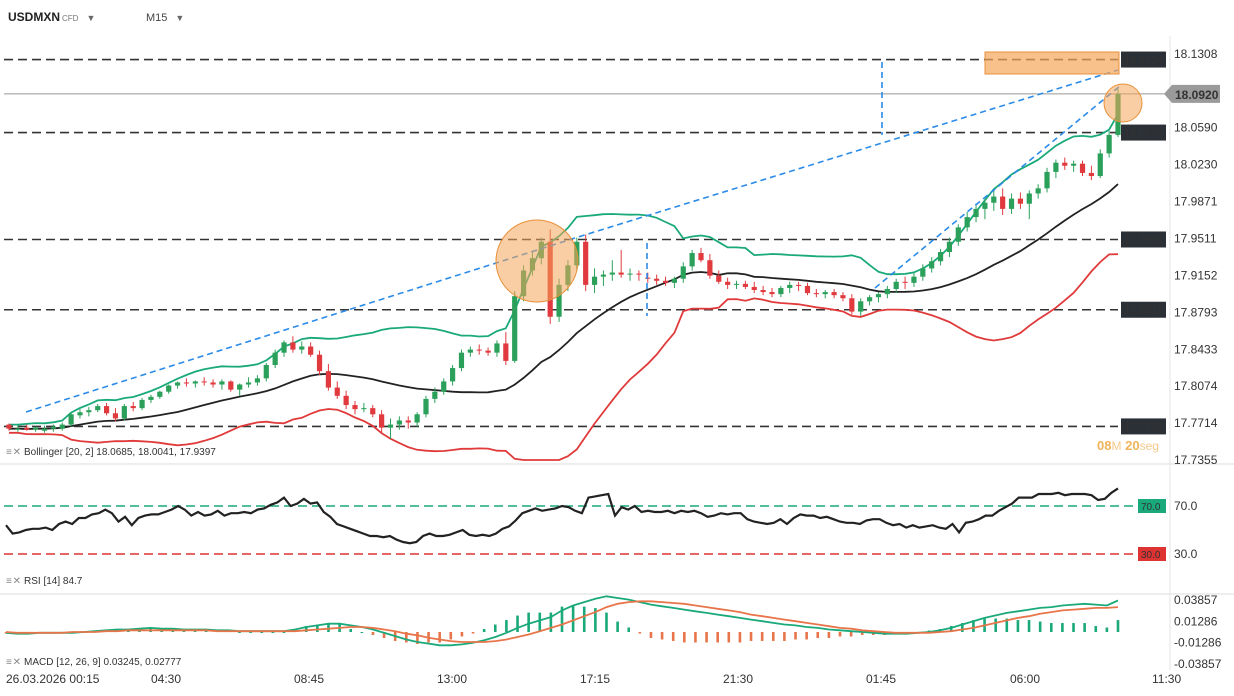 The width and height of the screenshot is (1234, 696). I want to click on macd-signal-line, so click(562, 621).